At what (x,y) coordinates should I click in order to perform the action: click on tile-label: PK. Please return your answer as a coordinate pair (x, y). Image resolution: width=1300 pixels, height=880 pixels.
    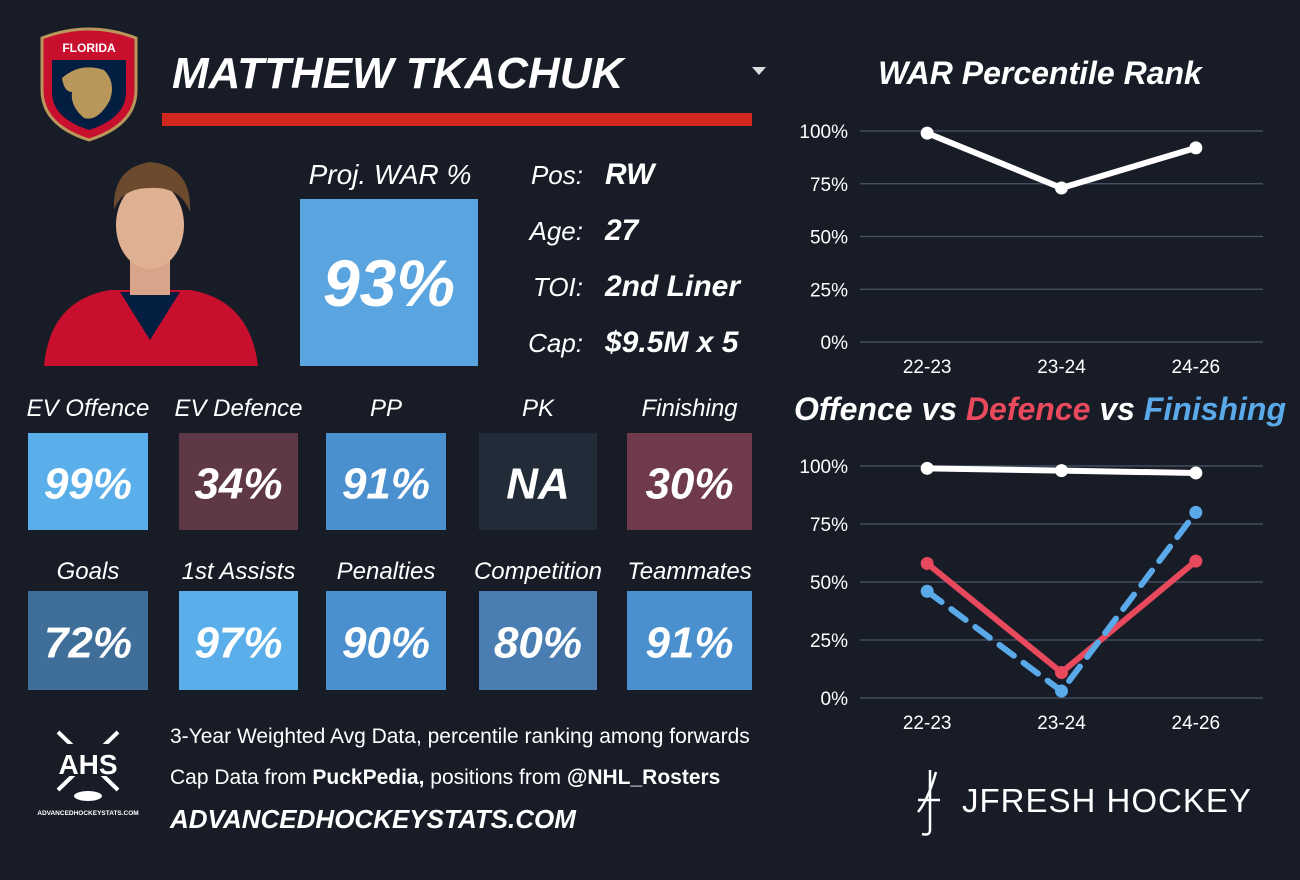
    Looking at the image, I should click on (538, 408).